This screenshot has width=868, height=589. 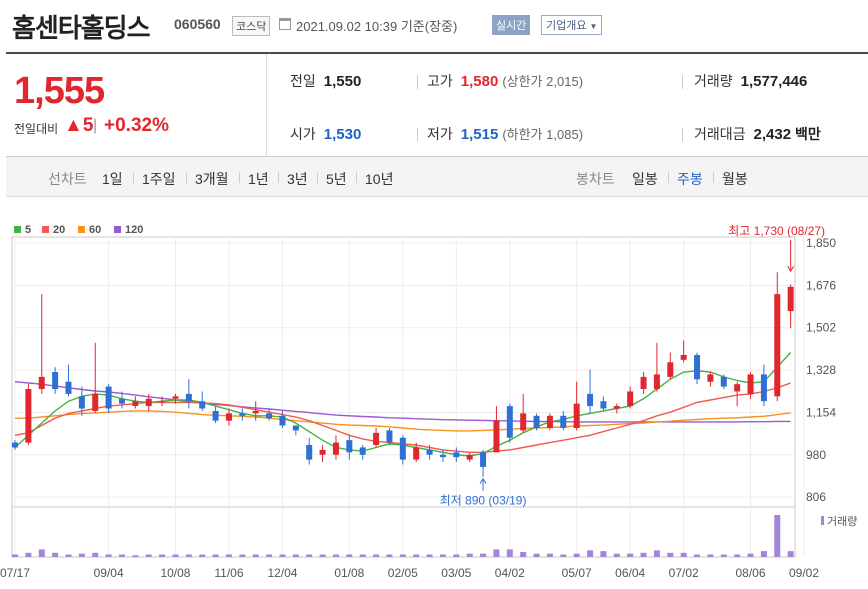 What do you see at coordinates (403, 532) in the screenshot?
I see `volume-panel-frame` at bounding box center [403, 532].